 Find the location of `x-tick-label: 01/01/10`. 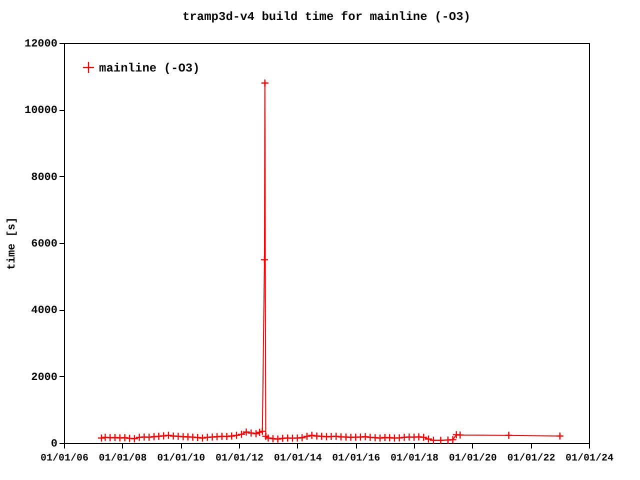

x-tick-label: 01/01/10 is located at coordinates (181, 458).